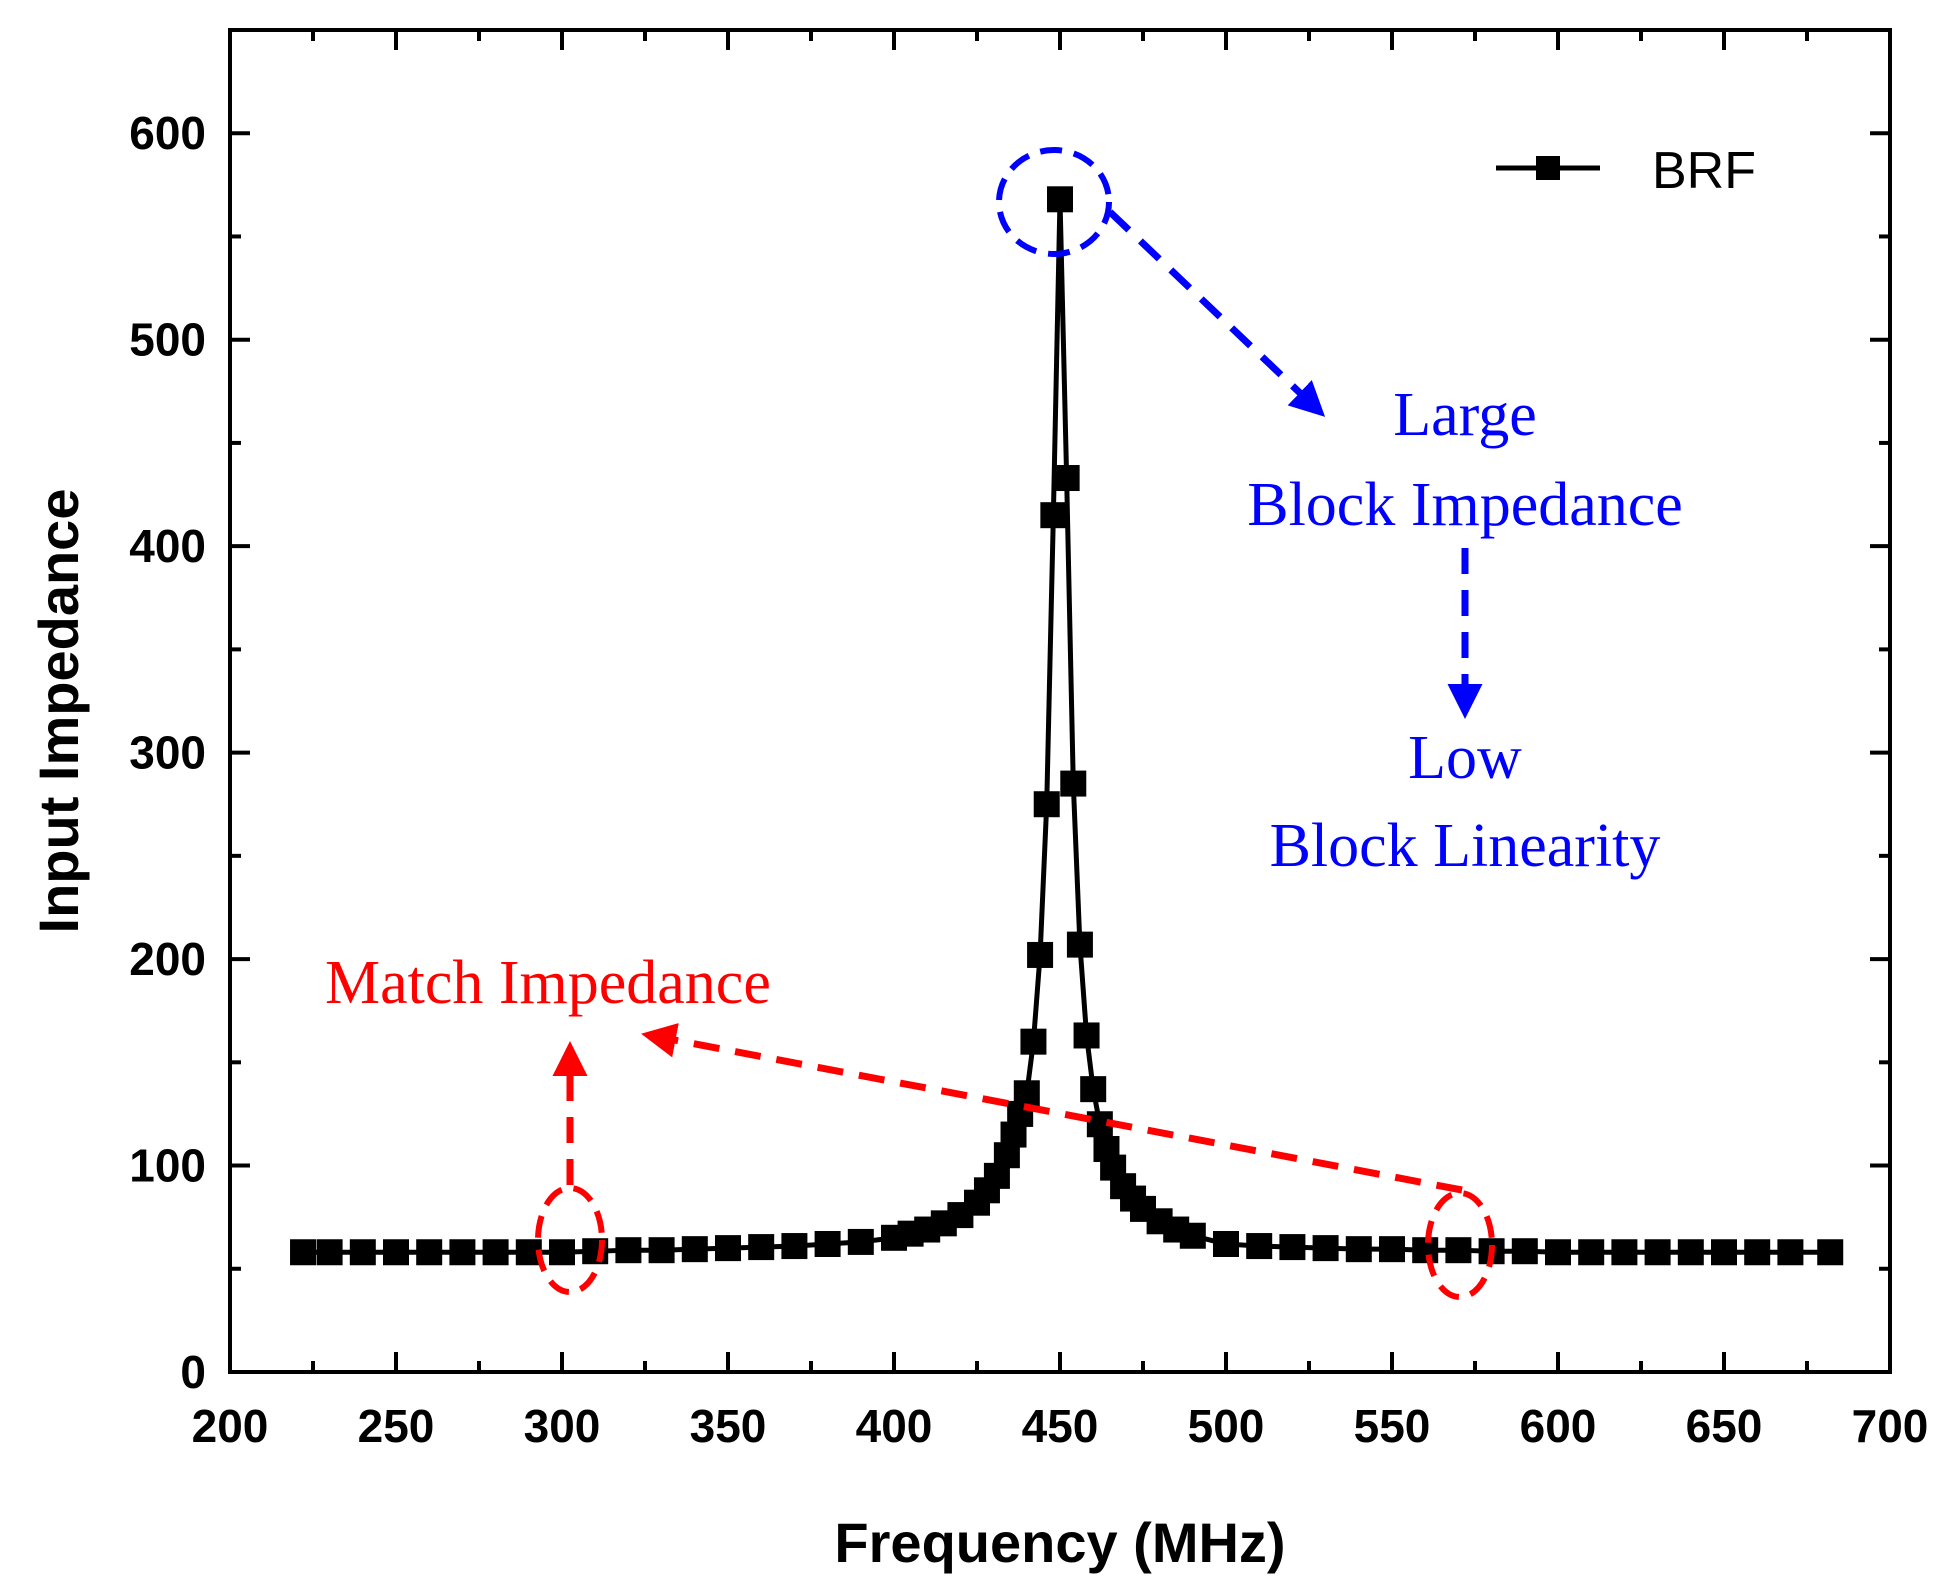 The image size is (1947, 1589). What do you see at coordinates (1558, 1426) in the screenshot?
I see `x-tick-label: 600` at bounding box center [1558, 1426].